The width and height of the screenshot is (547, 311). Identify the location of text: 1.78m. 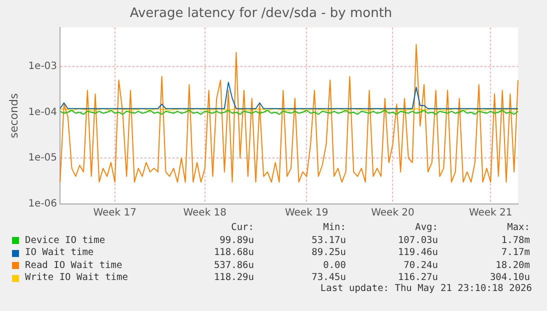
(515, 240).